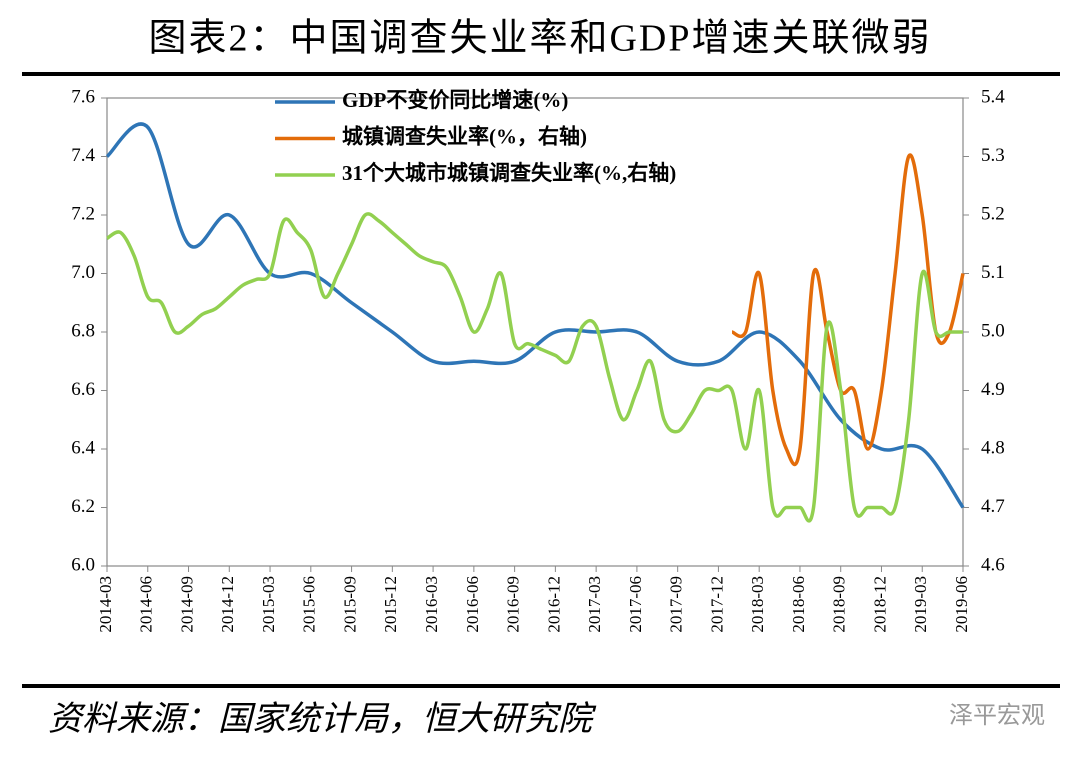 This screenshot has height=767, width=1080. Describe the element at coordinates (464, 136) in the screenshot. I see `legend-label: 城镇调查失业率(%，右轴)` at that location.